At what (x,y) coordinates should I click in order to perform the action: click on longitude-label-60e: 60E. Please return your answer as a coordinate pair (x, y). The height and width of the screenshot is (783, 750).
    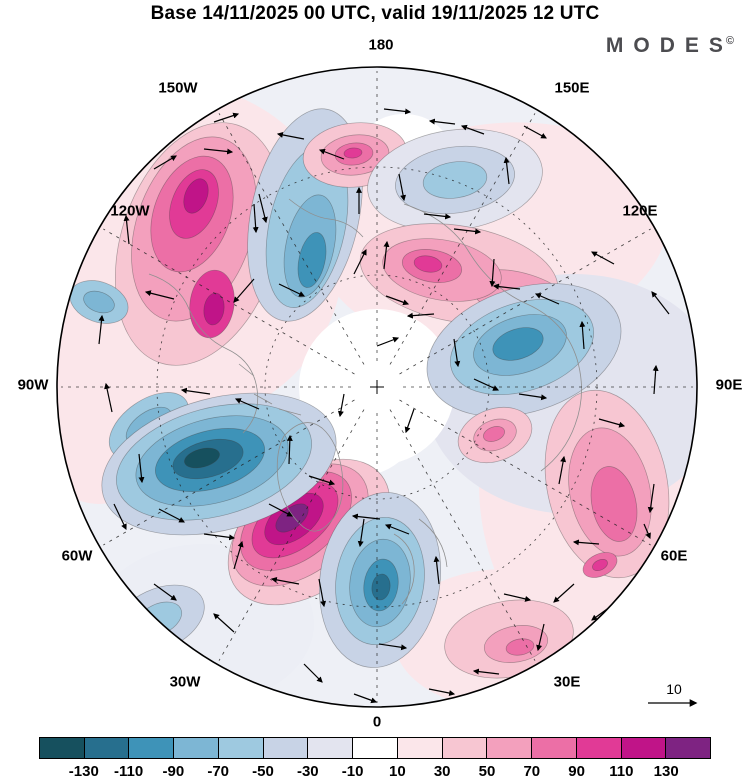
    Looking at the image, I should click on (674, 556).